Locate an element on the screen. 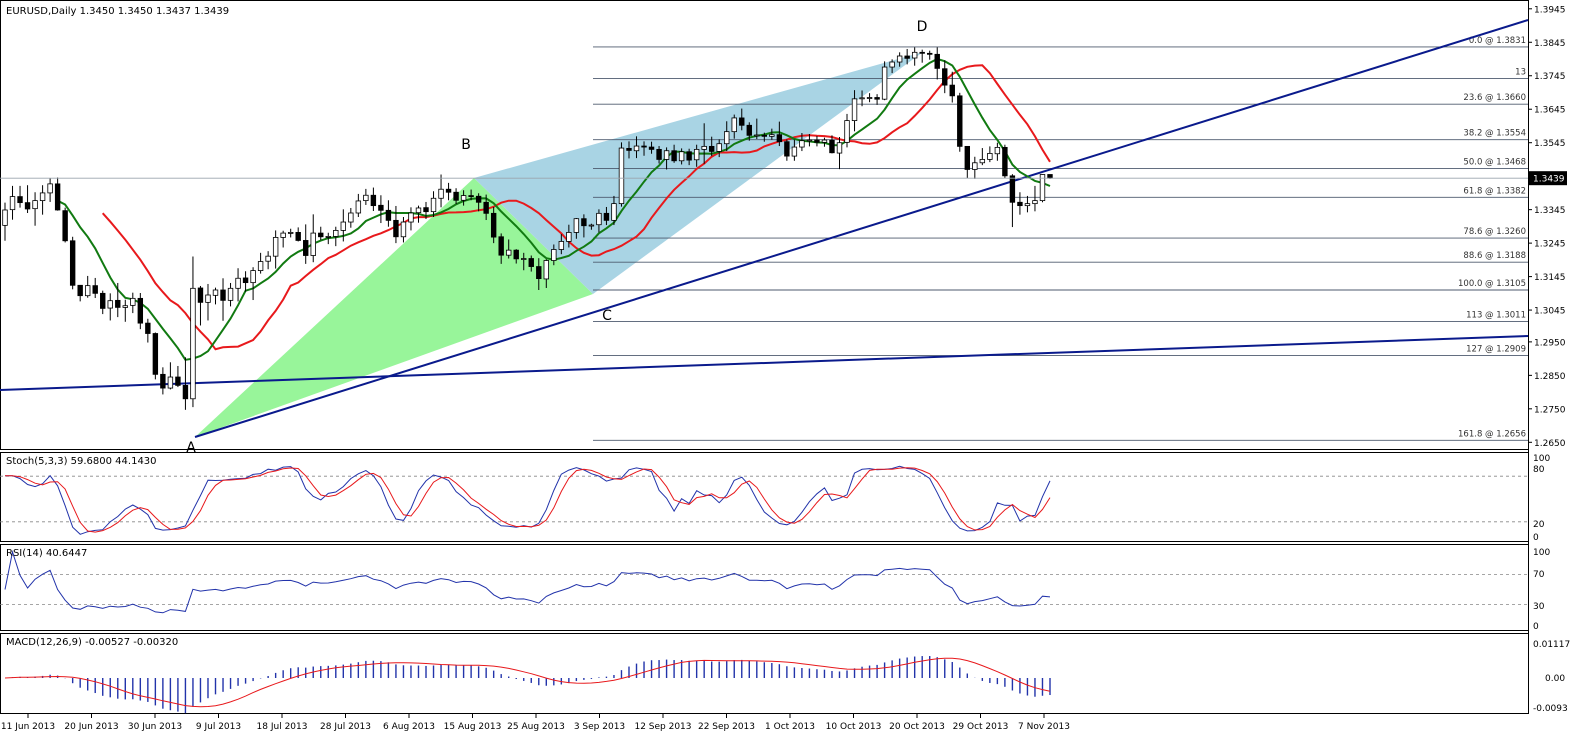 The height and width of the screenshot is (750, 1596). macd-level-top: 0.01117 is located at coordinates (1551, 645).